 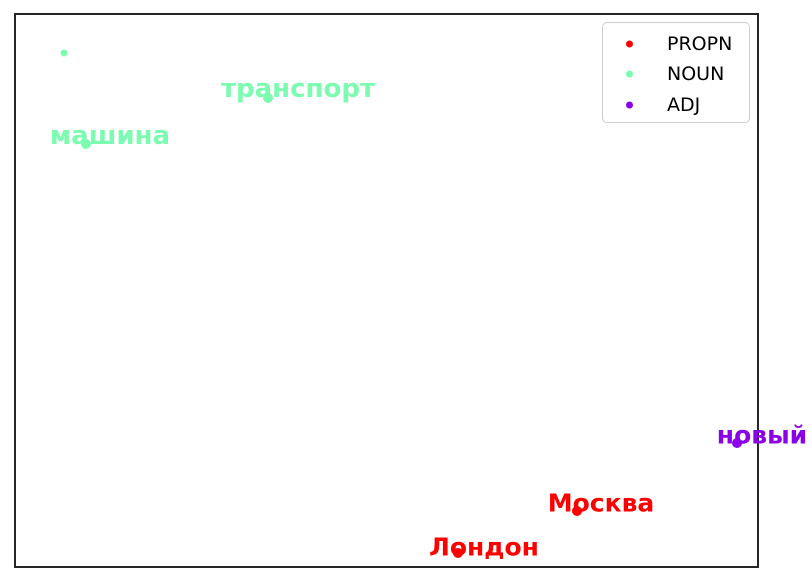 I want to click on legend: PROPN NOUN ADJ, so click(x=676, y=72).